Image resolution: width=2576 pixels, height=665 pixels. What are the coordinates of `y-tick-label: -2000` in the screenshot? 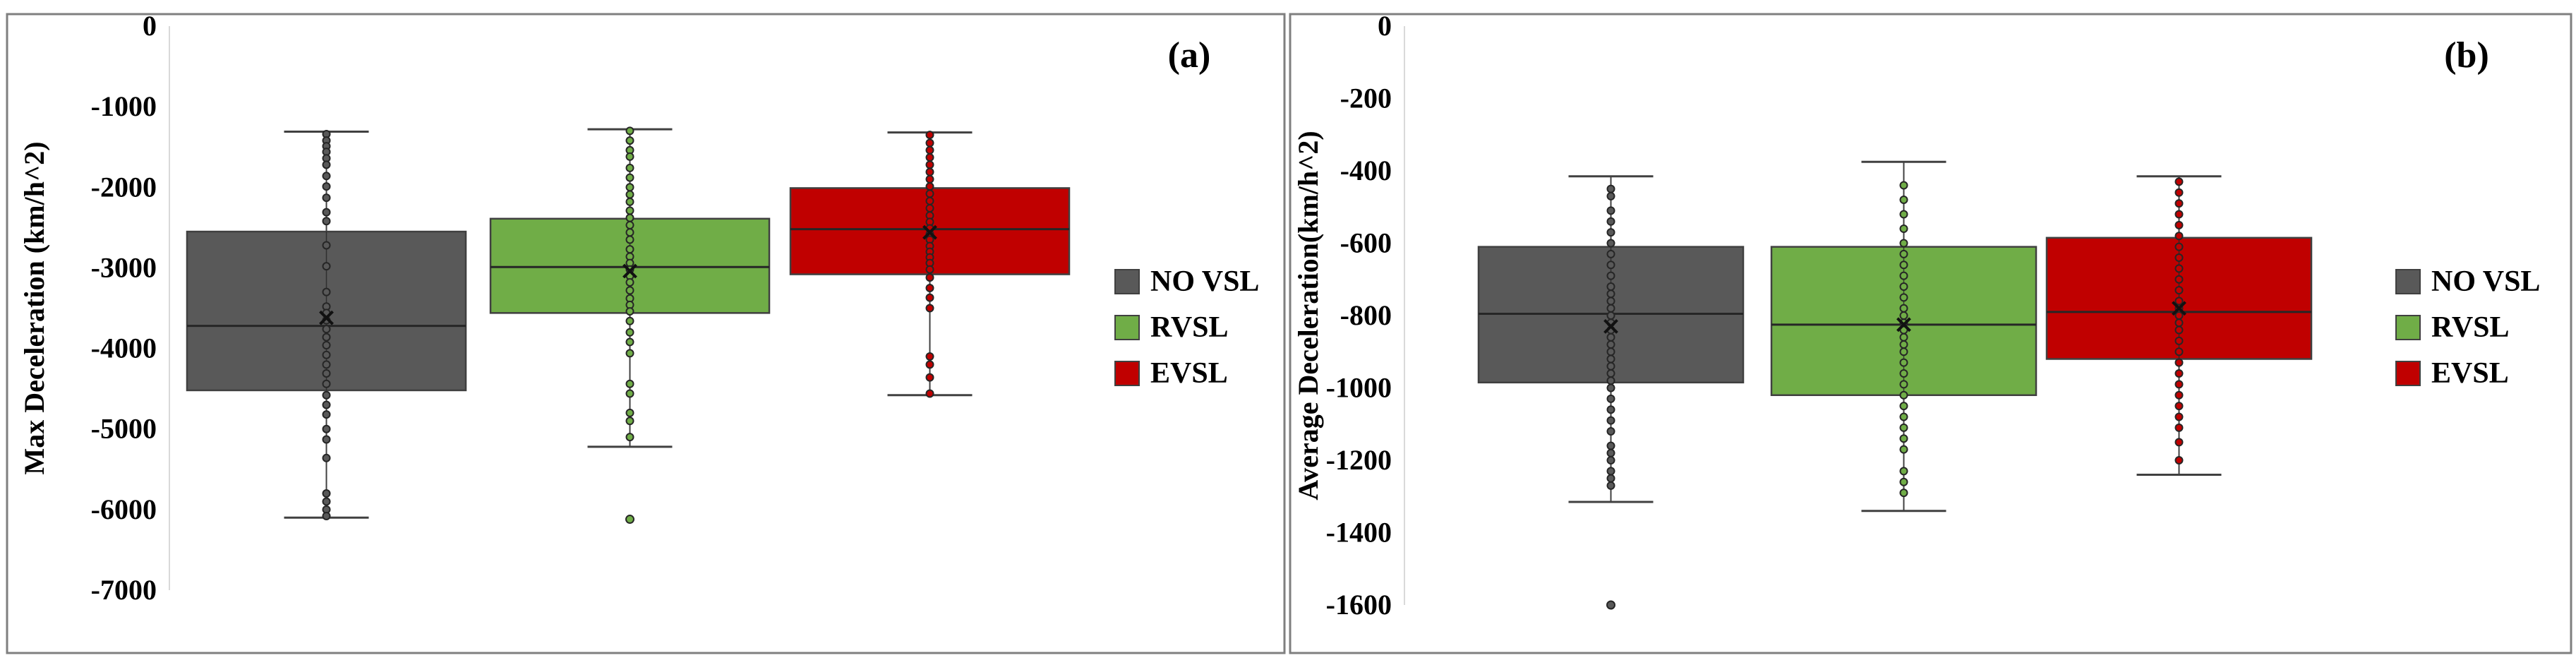 It's located at (124, 187).